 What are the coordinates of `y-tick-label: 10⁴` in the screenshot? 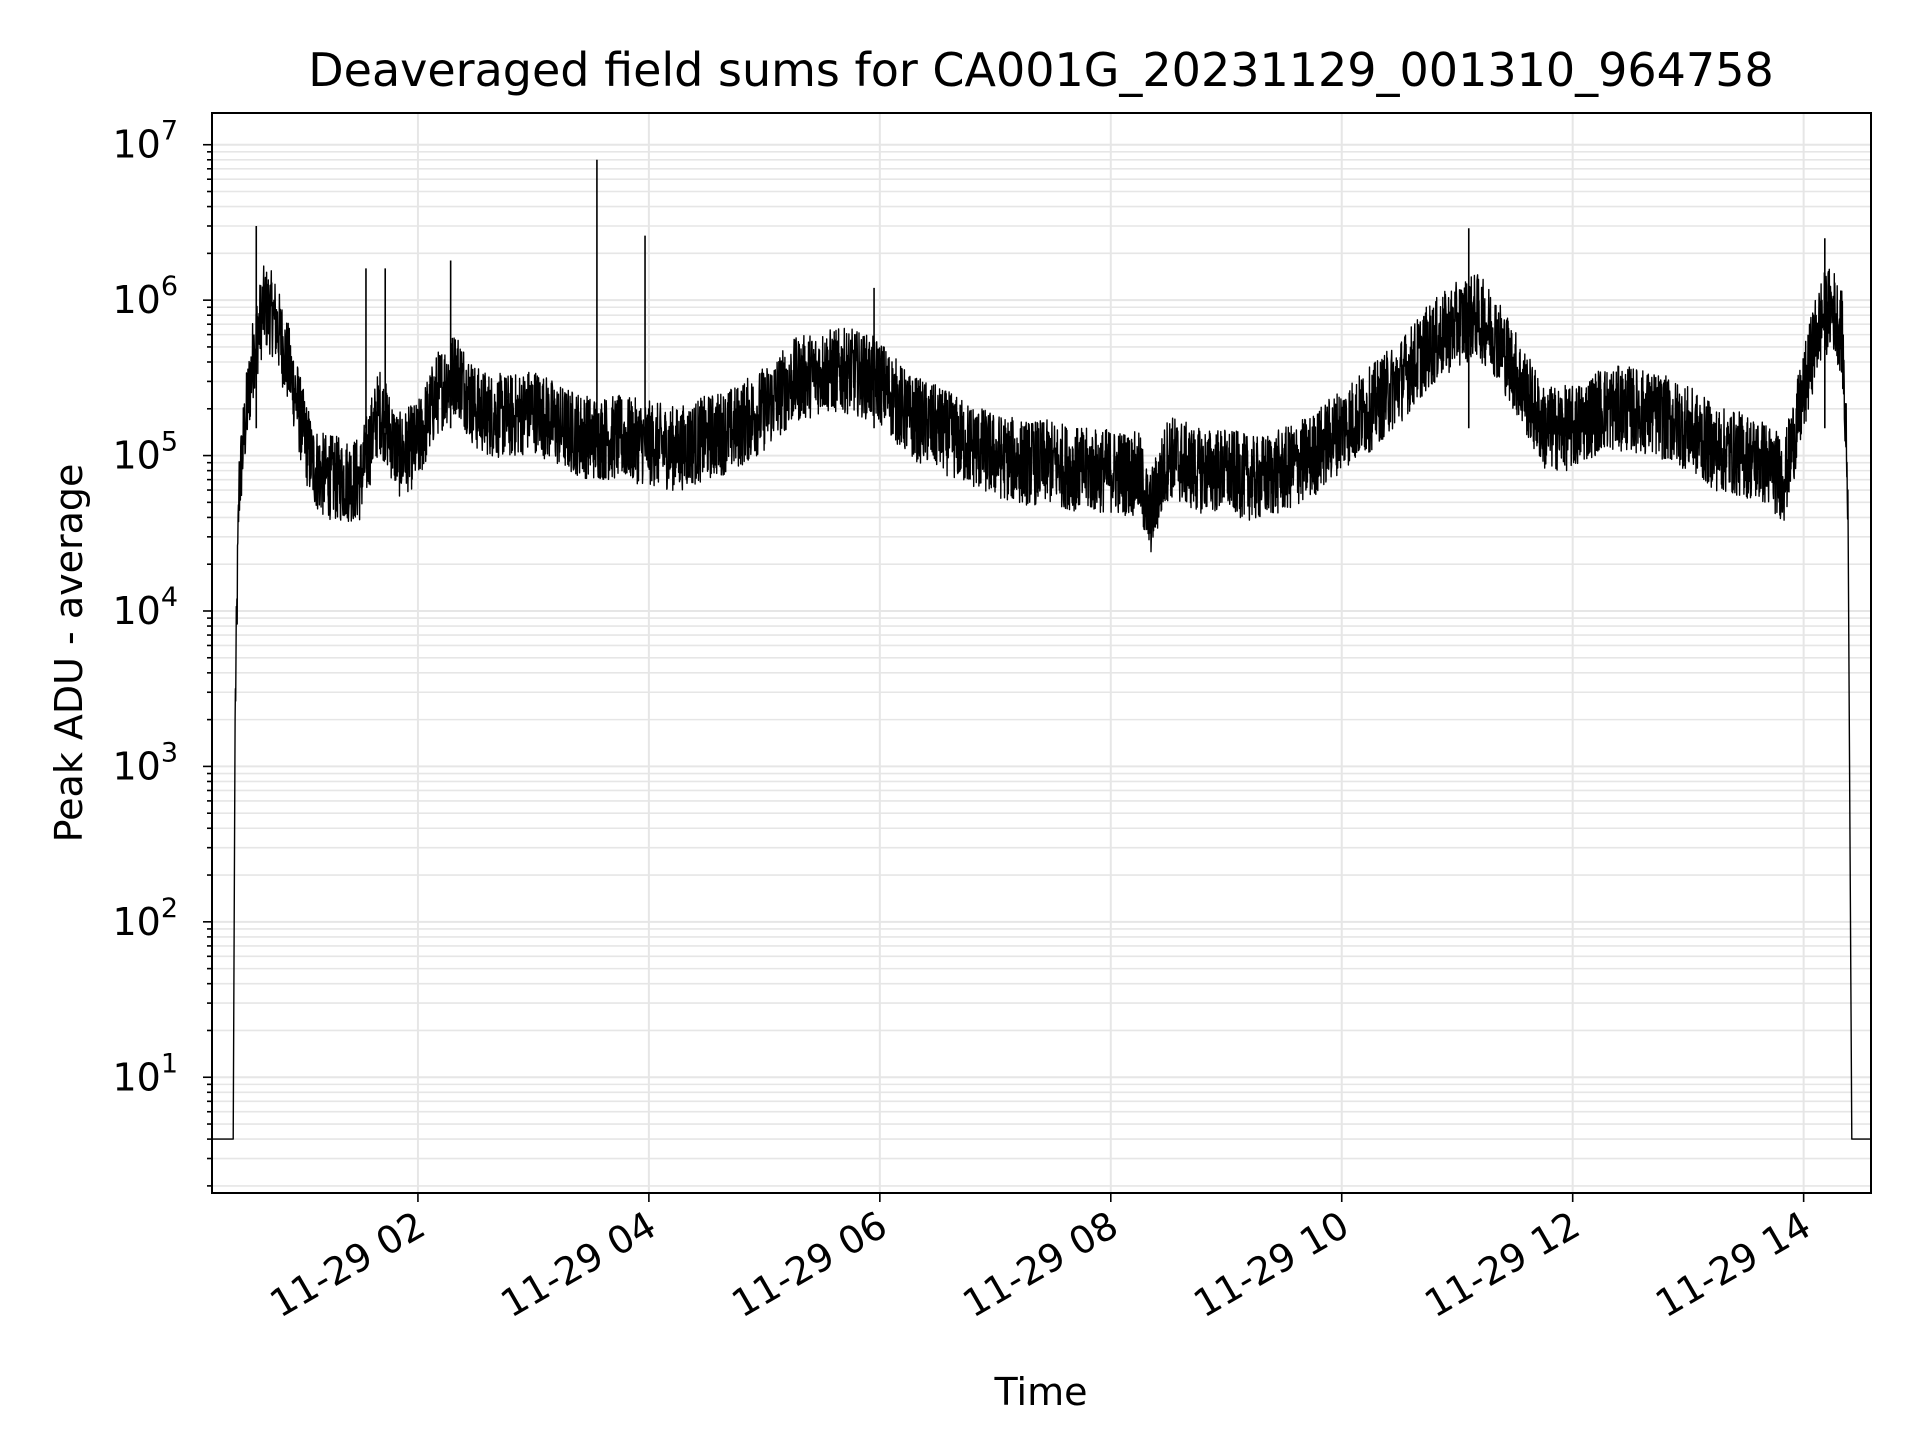 It's located at (145, 607).